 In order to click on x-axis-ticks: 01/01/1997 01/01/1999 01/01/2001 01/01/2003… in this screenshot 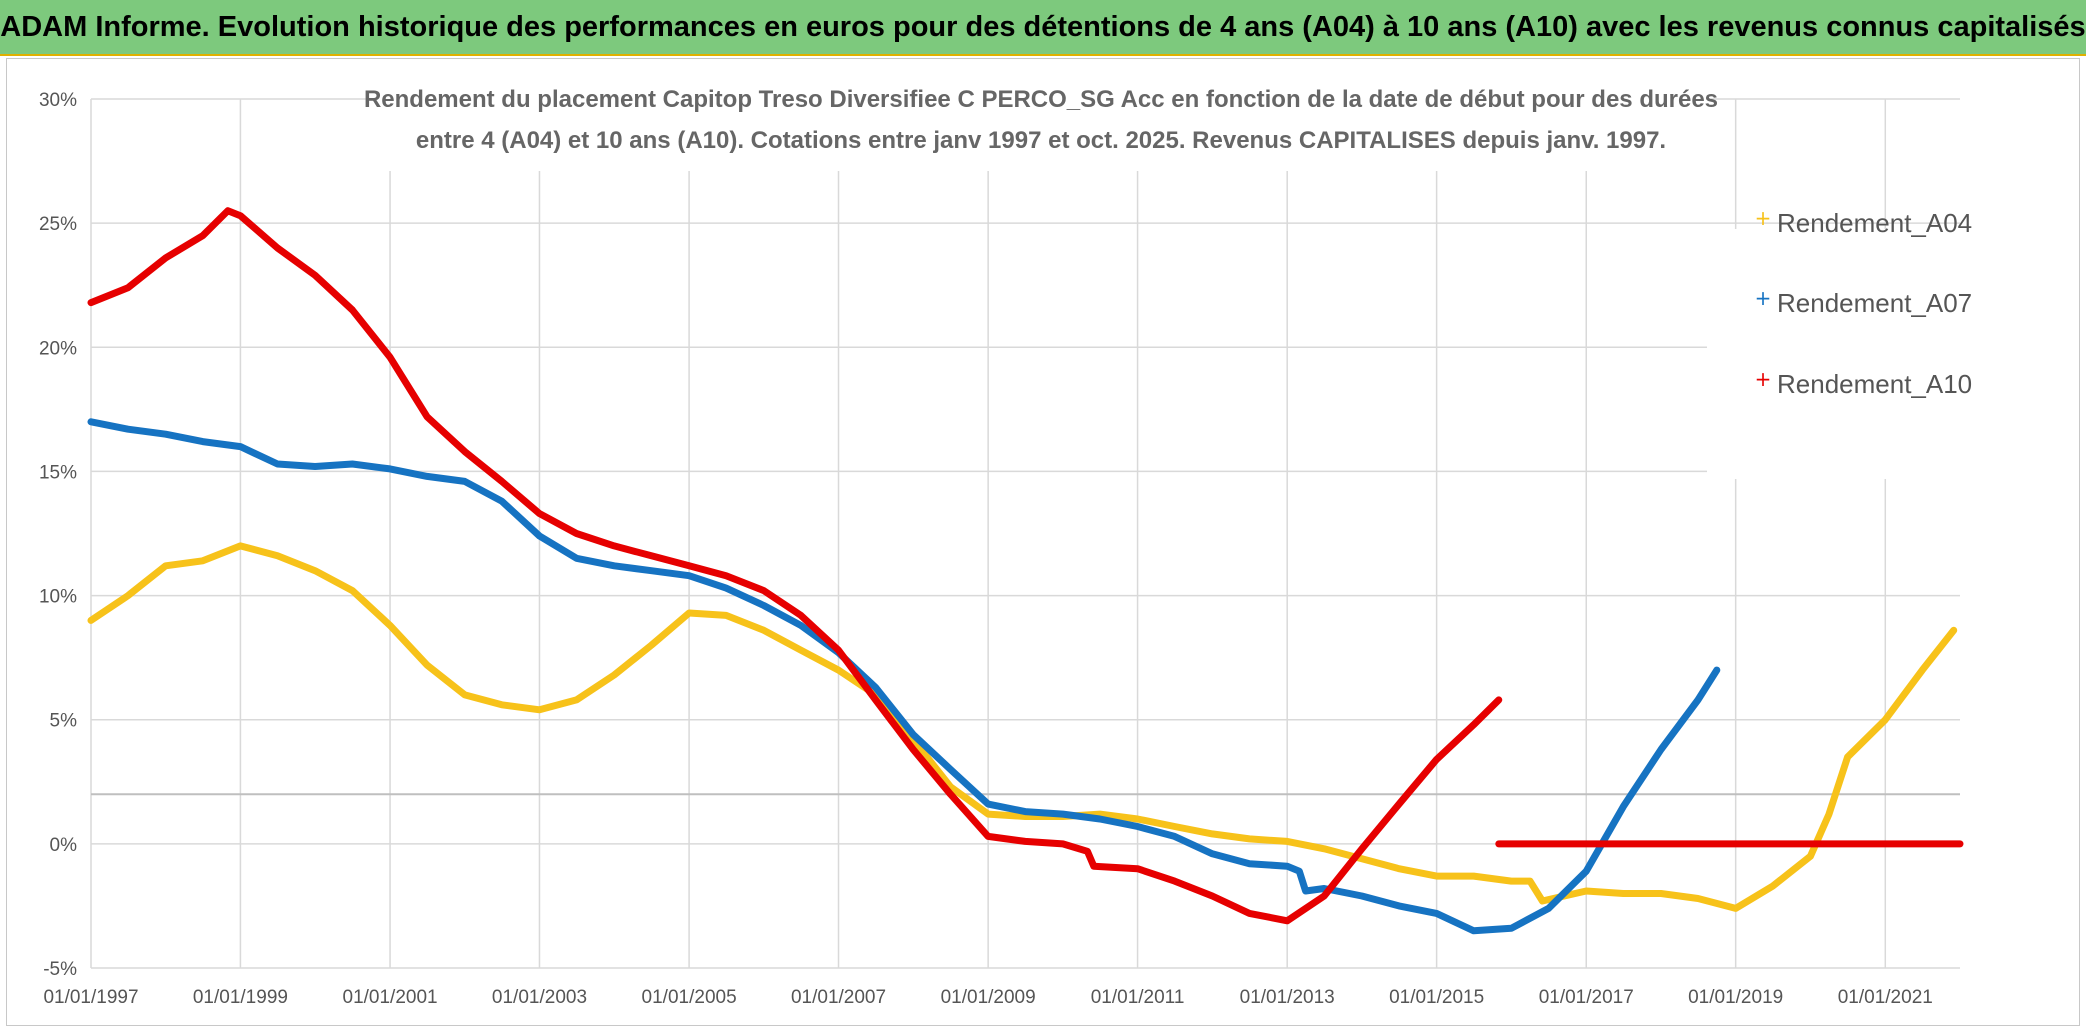, I will do `click(987, 997)`.